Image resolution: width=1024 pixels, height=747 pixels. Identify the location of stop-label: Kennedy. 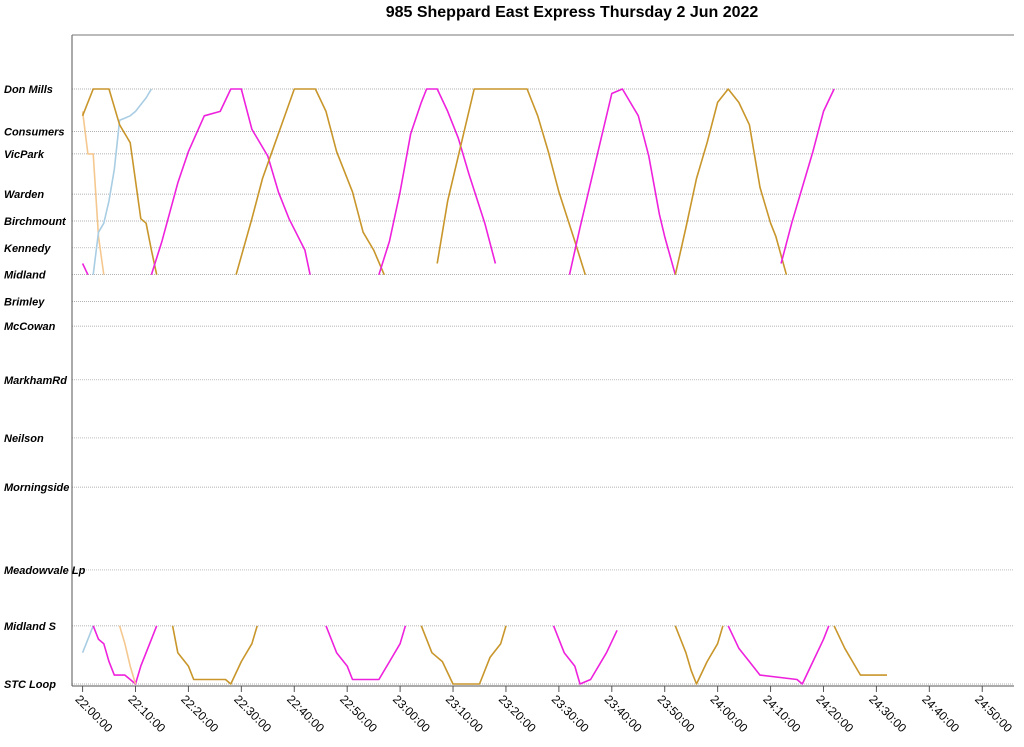
(27, 249).